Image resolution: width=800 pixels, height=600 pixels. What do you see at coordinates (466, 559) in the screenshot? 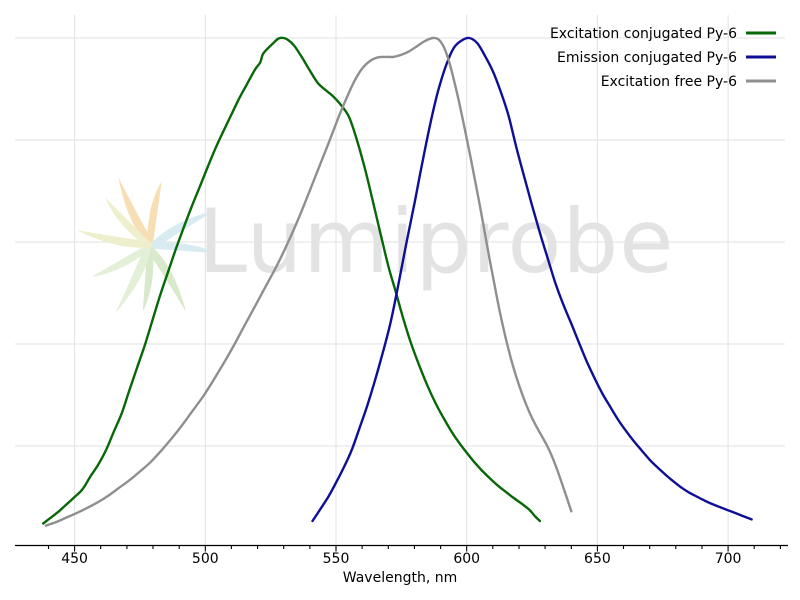
I see `x-tick-label: 600` at bounding box center [466, 559].